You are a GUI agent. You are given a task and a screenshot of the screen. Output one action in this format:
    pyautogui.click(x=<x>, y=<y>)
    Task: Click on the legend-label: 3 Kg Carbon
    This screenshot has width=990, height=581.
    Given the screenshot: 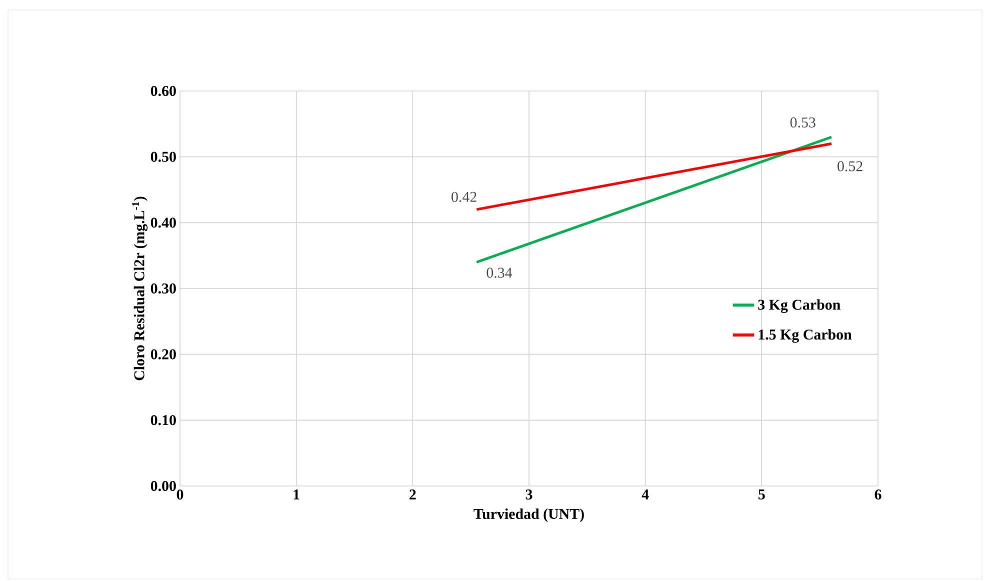 What is the action you would take?
    pyautogui.click(x=799, y=306)
    